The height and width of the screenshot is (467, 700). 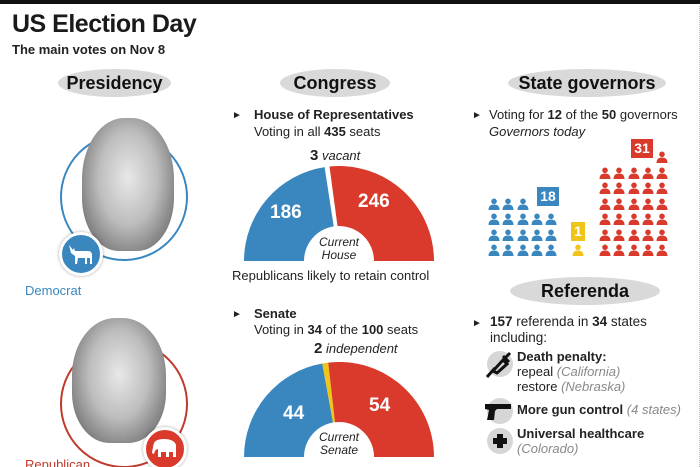 What do you see at coordinates (286, 212) in the screenshot?
I see `house-dem-seats: 186` at bounding box center [286, 212].